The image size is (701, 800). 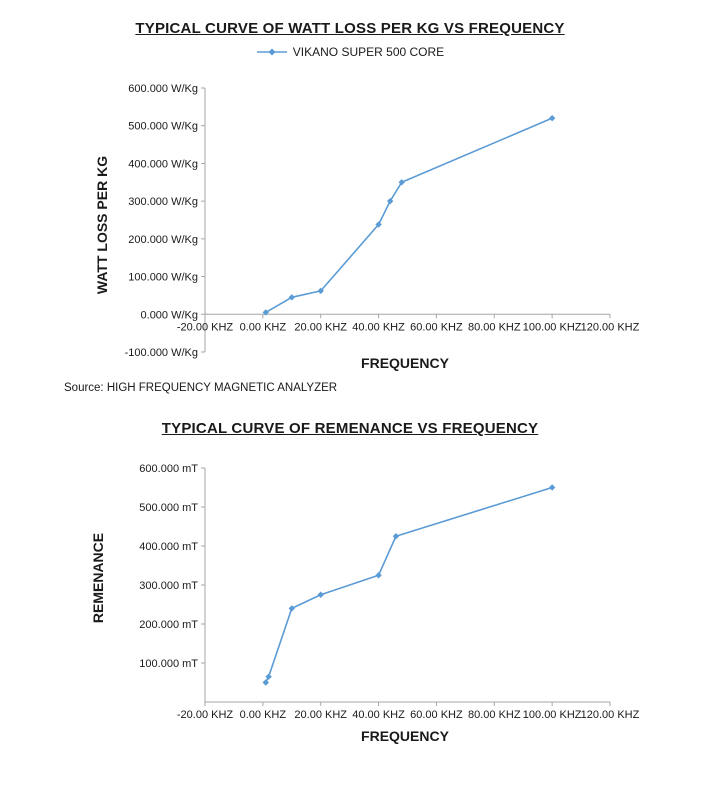 What do you see at coordinates (350, 428) in the screenshot?
I see `remenance-chart-title: TYPICAL CURVE OF REMENANCE VS FREQUENCY` at bounding box center [350, 428].